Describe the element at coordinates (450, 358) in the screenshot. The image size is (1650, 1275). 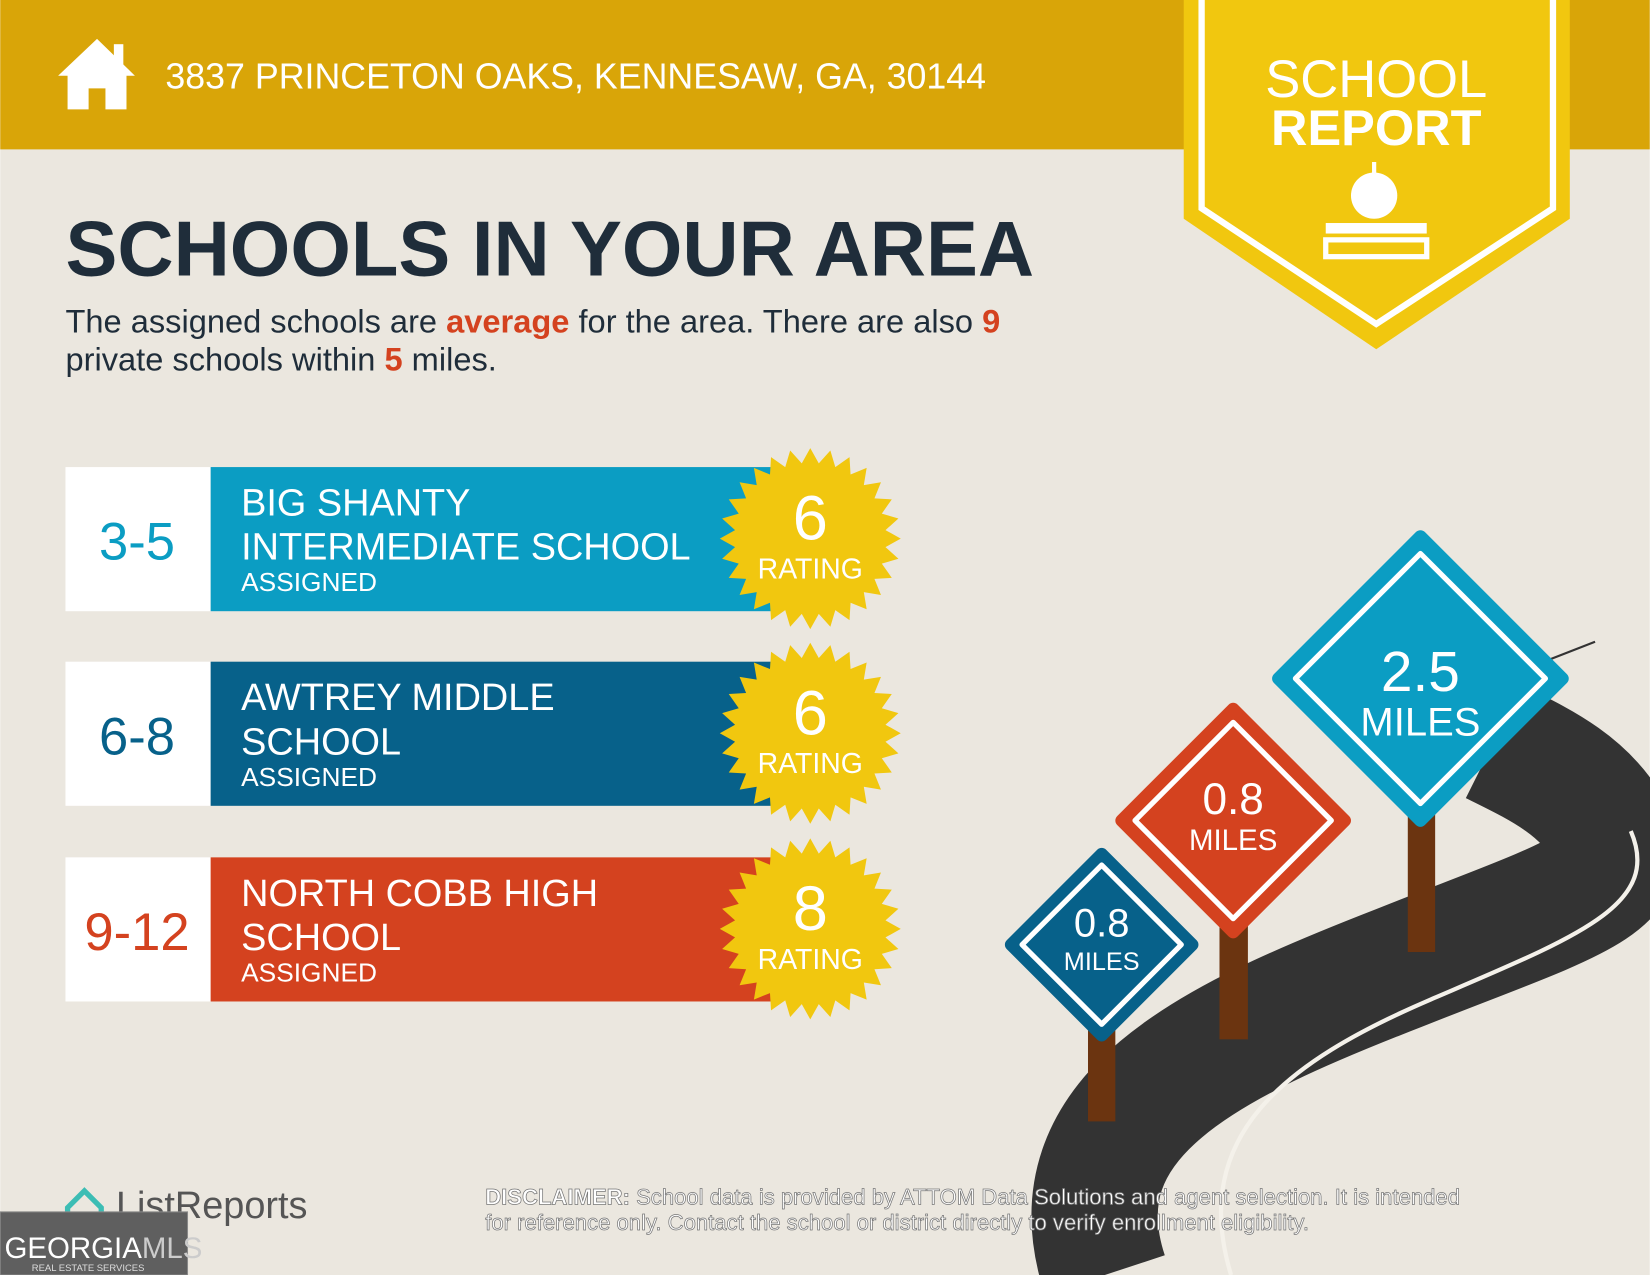
I see `summary-text: miles.` at that location.